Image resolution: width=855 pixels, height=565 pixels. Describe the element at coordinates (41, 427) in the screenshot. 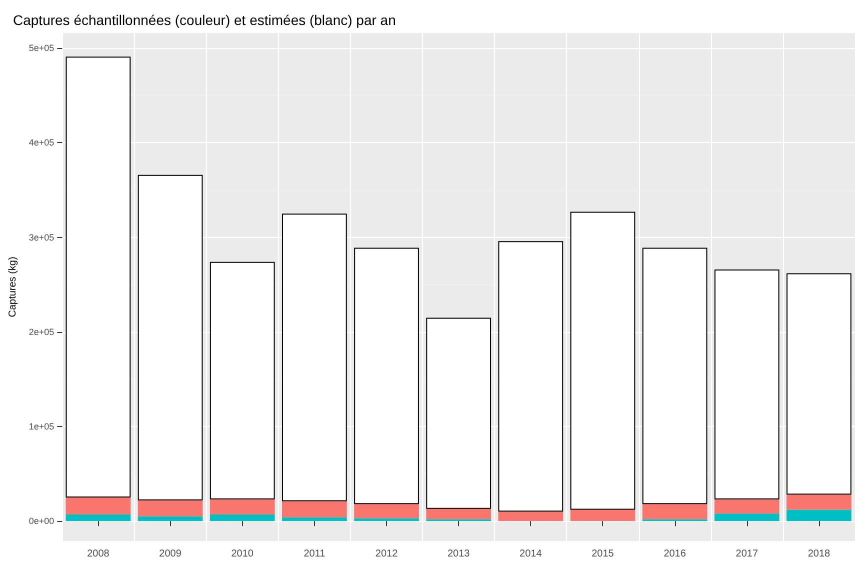

I see `y-tick-label: 1e+05` at that location.